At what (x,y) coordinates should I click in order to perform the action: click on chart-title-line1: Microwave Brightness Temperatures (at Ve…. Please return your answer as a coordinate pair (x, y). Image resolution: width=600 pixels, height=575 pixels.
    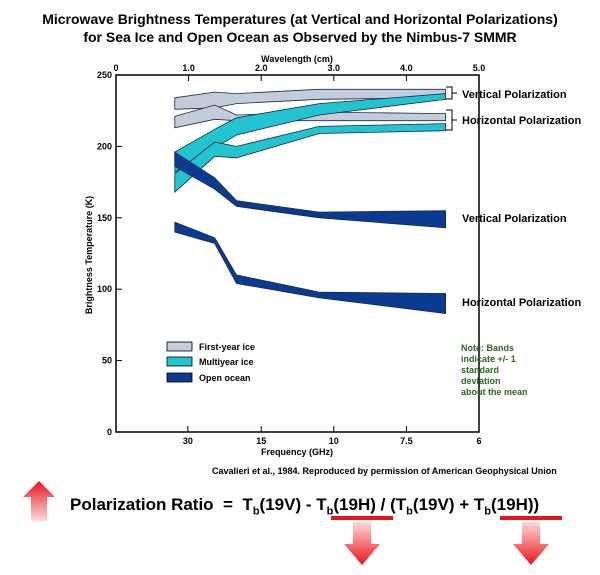
    Looking at the image, I should click on (300, 19).